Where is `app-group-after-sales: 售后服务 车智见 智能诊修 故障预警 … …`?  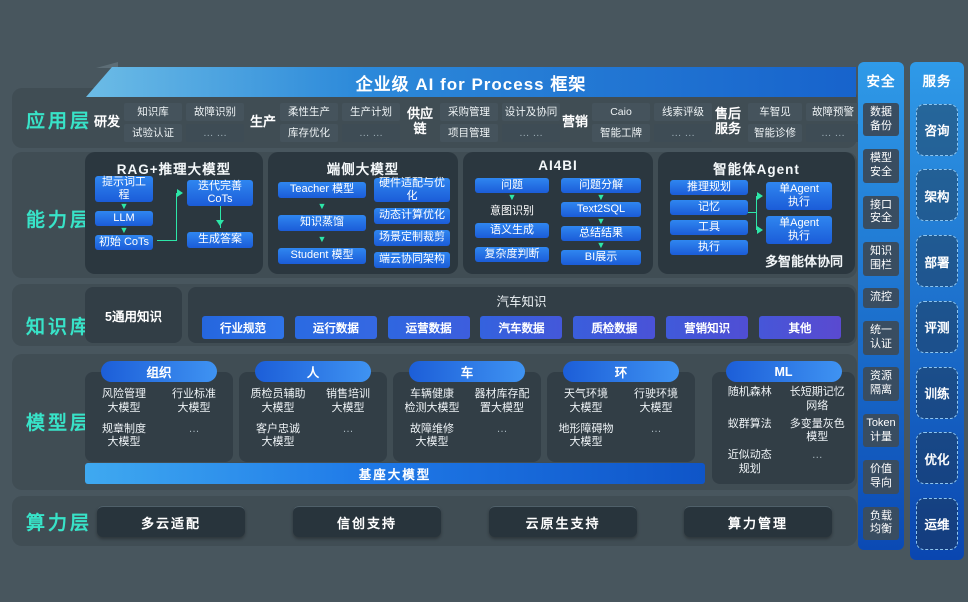
app-group-after-sales: 售后服务 车智见 智能诊修 故障预警 … … is located at coordinates (786, 122).